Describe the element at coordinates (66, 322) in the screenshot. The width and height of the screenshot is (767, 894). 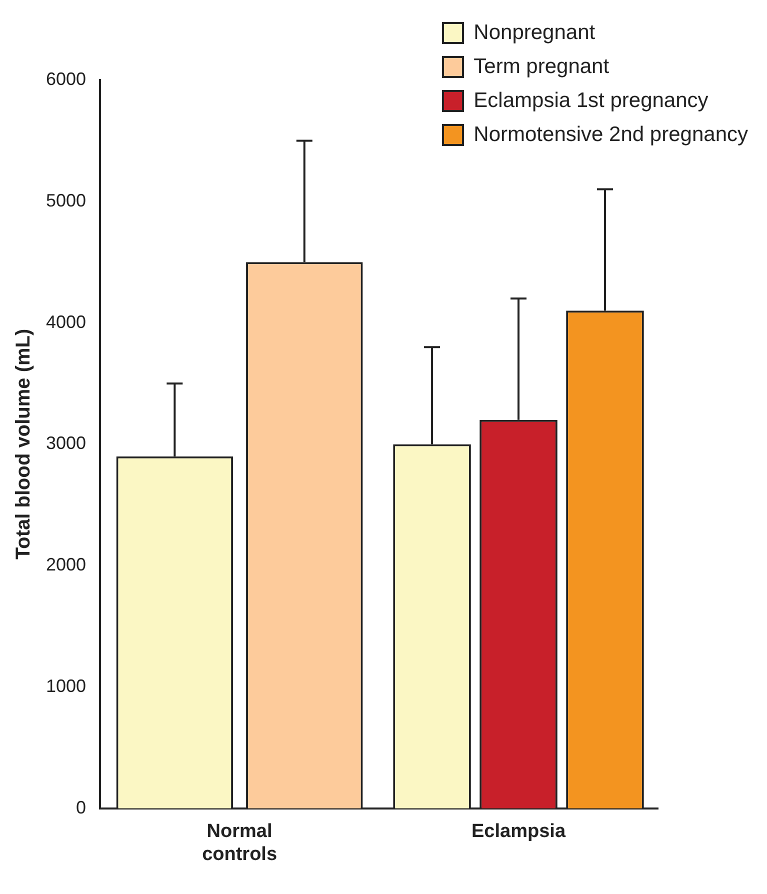
I see `y-tick-label: 4000` at that location.